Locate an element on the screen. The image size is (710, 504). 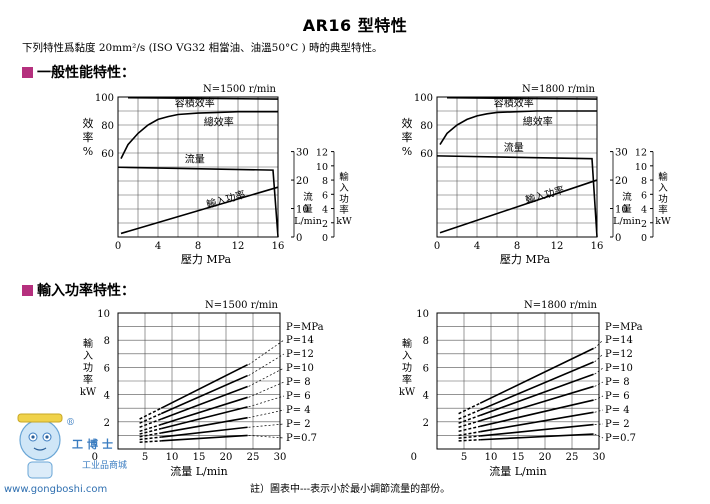
x-tick-label: 0 is located at coordinates (118, 246).